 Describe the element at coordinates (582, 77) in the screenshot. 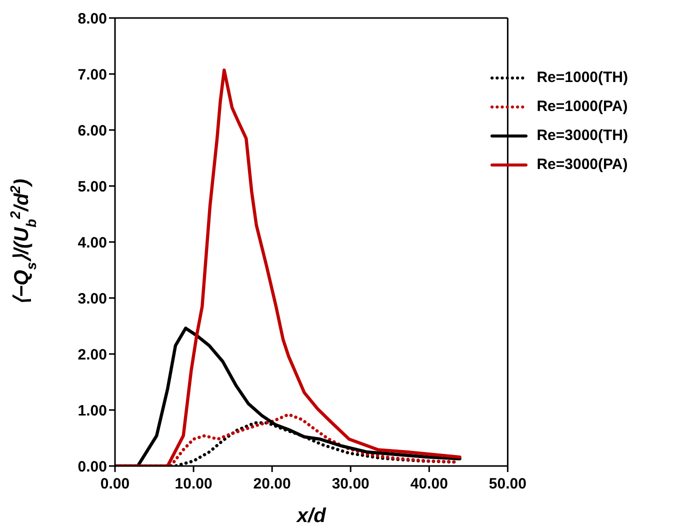

I see `legend-label: Re=1000(TH)` at that location.